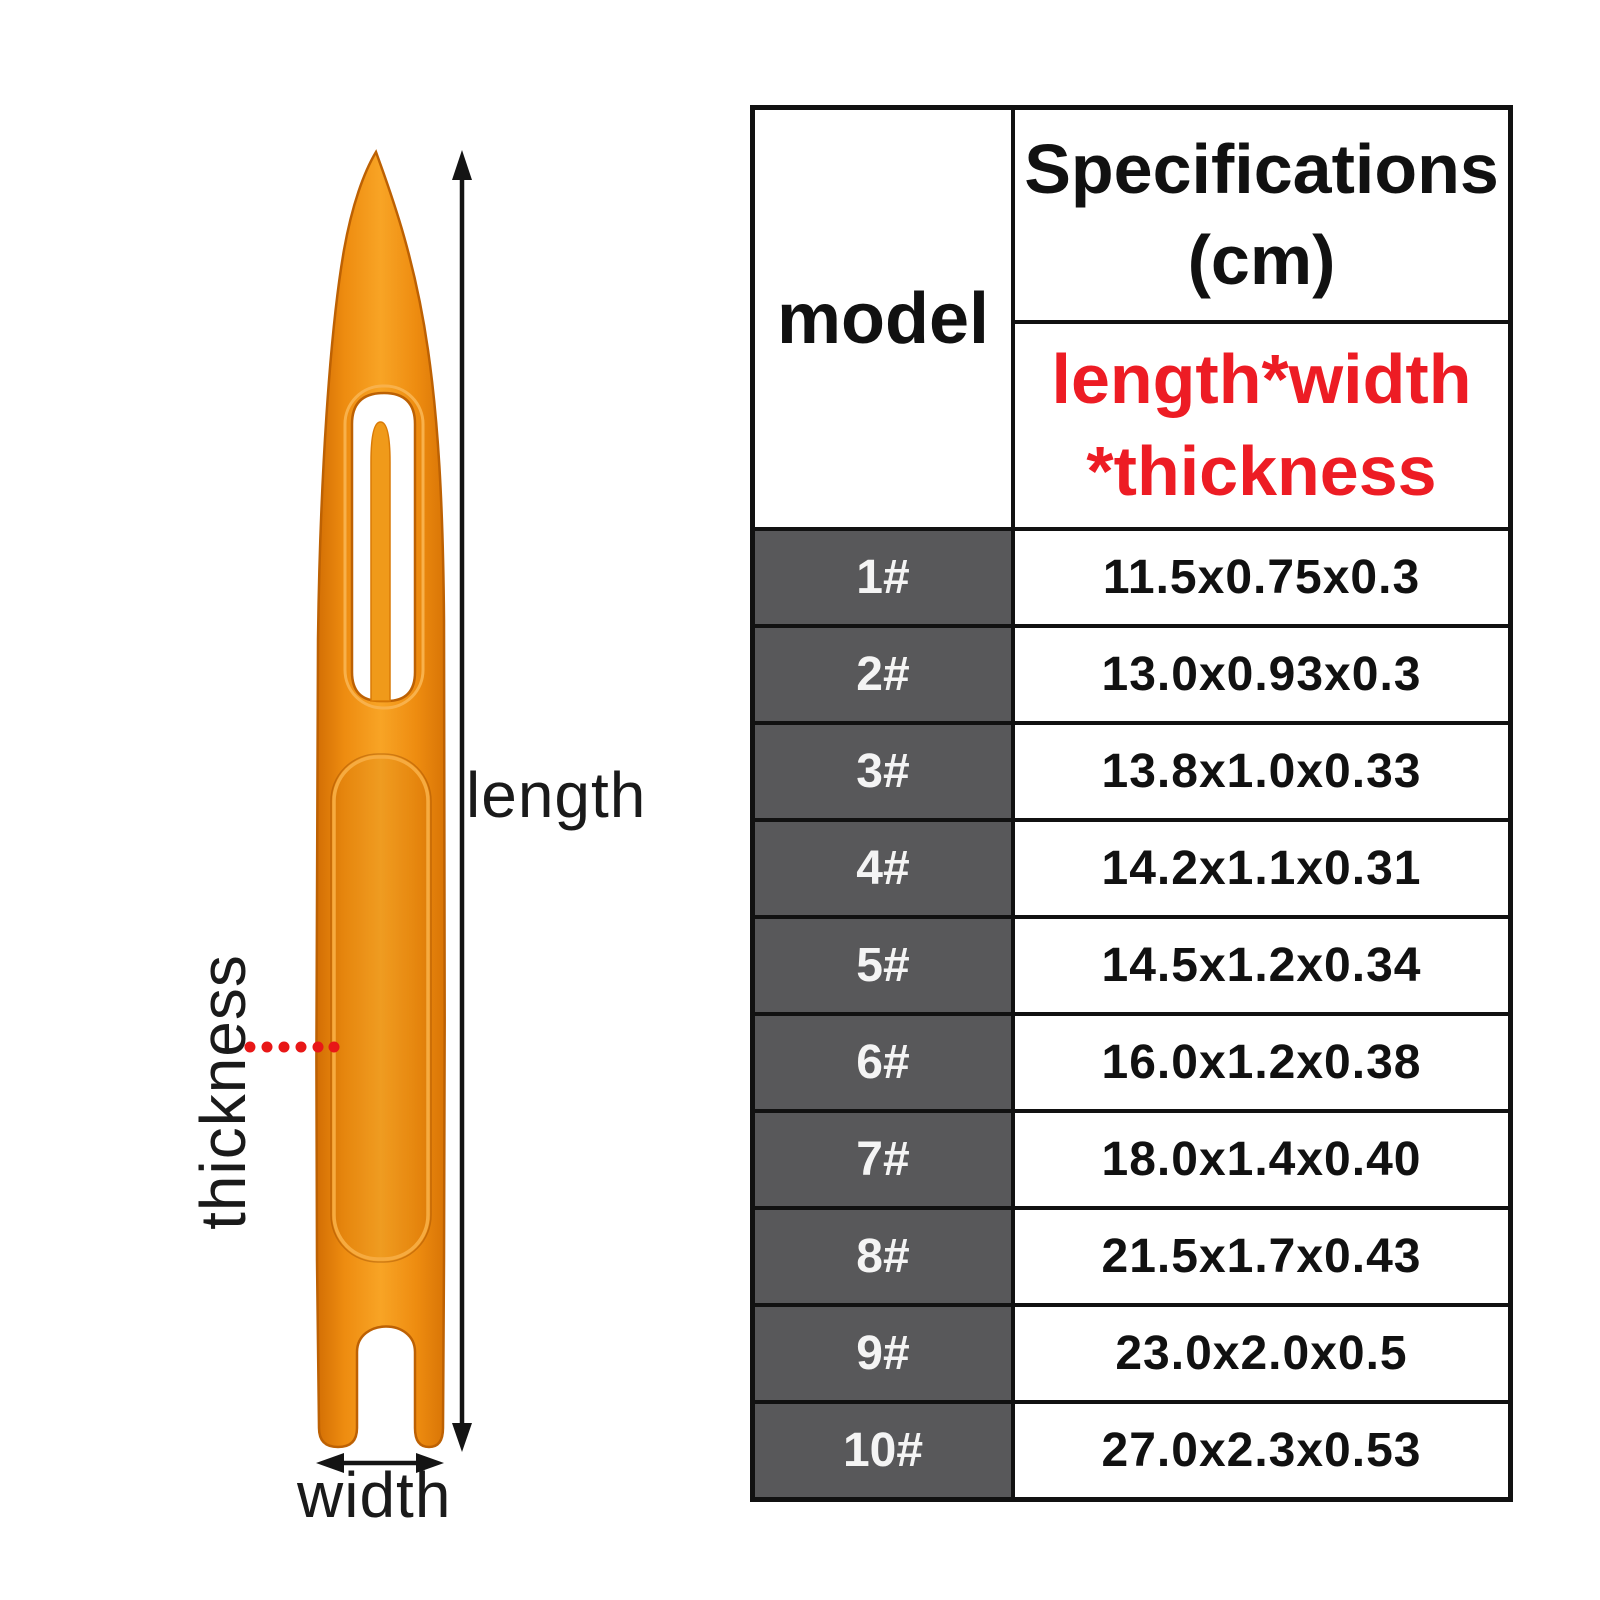 The width and height of the screenshot is (1600, 1600). What do you see at coordinates (380, 561) in the screenshot?
I see `needle-eye-tongue` at bounding box center [380, 561].